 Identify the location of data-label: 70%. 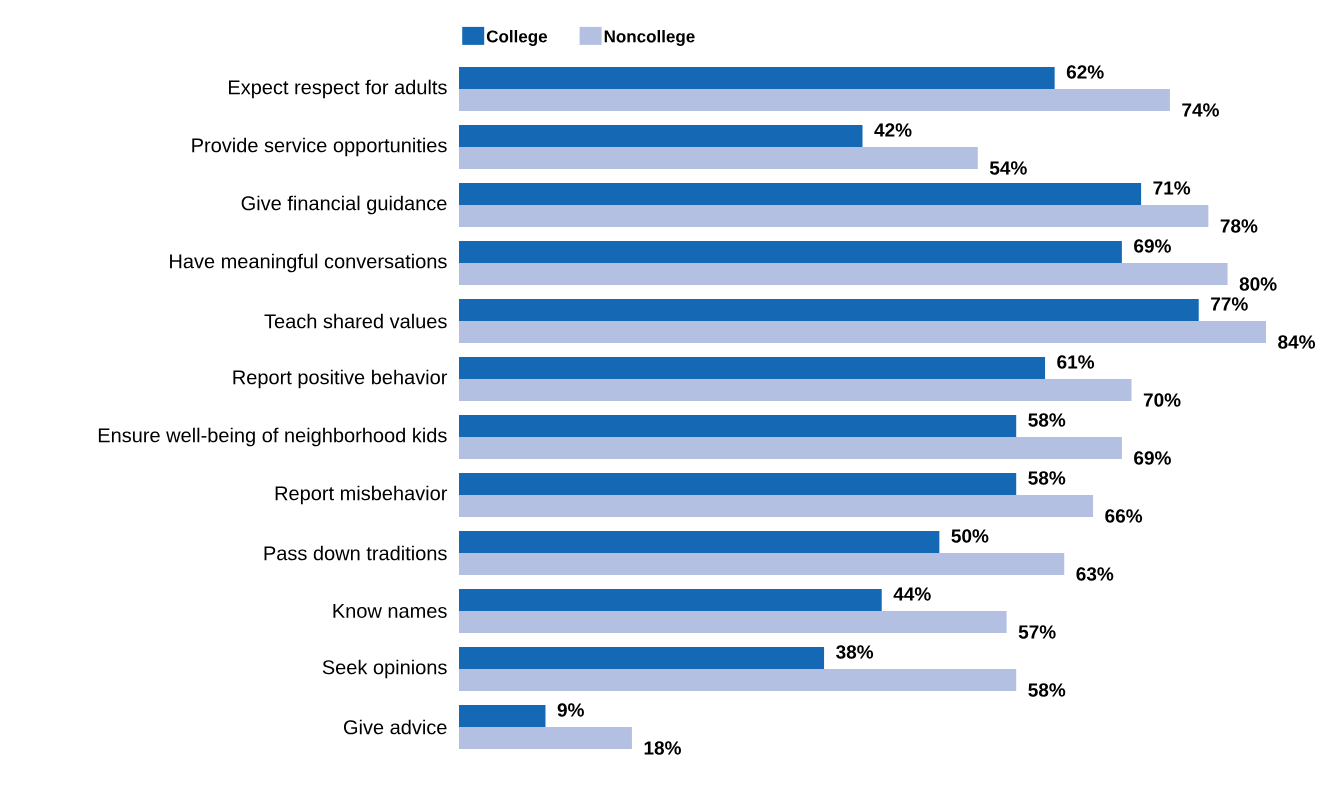
(1162, 400).